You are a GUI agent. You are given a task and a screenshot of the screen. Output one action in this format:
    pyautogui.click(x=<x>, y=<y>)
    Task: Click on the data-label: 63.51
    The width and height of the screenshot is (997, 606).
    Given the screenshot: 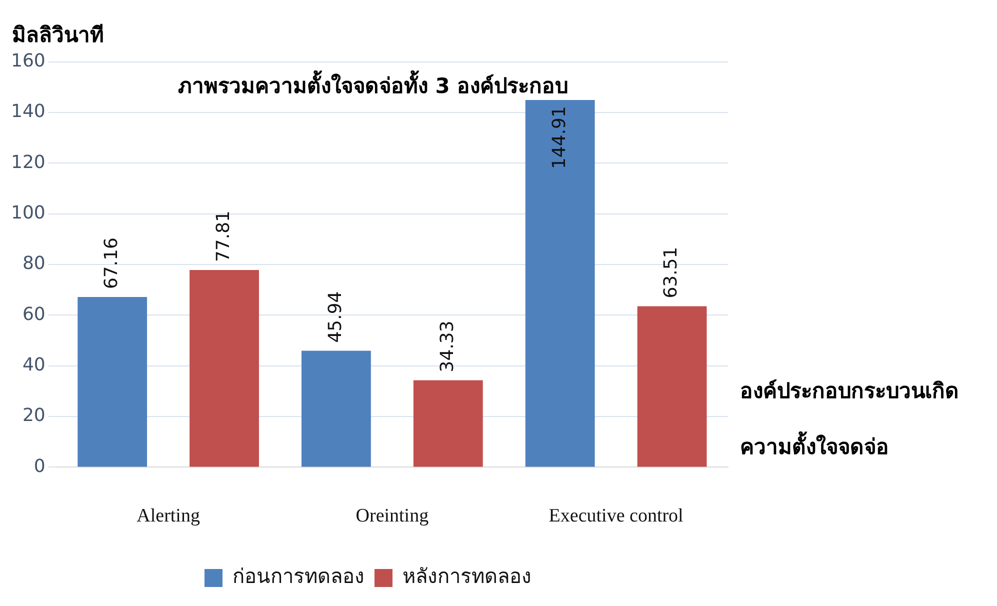 What is the action you would take?
    pyautogui.click(x=671, y=272)
    